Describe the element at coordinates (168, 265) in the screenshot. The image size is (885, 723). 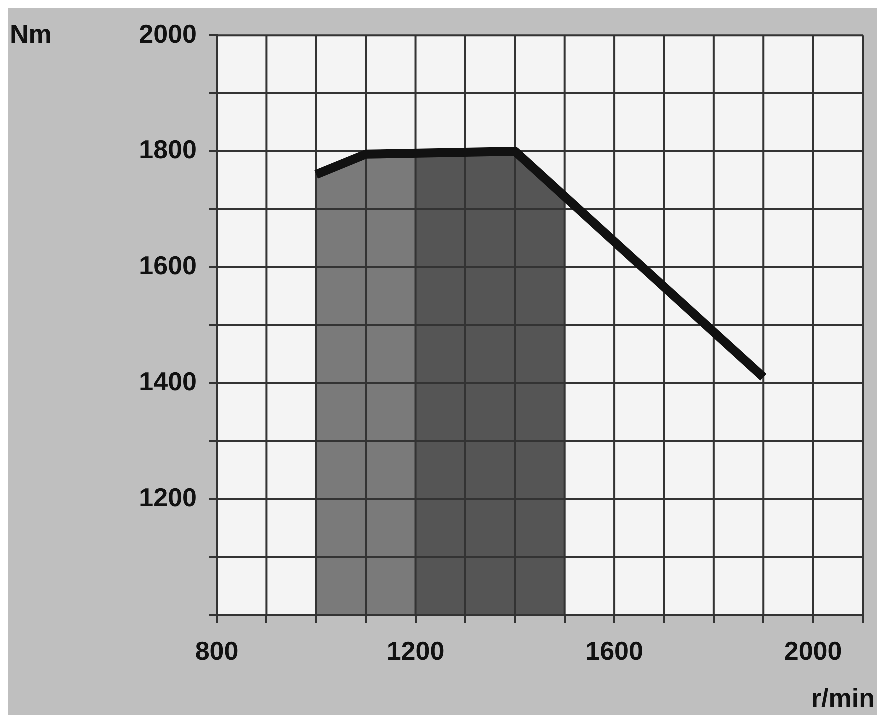
I see `y-tick-label: 1600` at that location.